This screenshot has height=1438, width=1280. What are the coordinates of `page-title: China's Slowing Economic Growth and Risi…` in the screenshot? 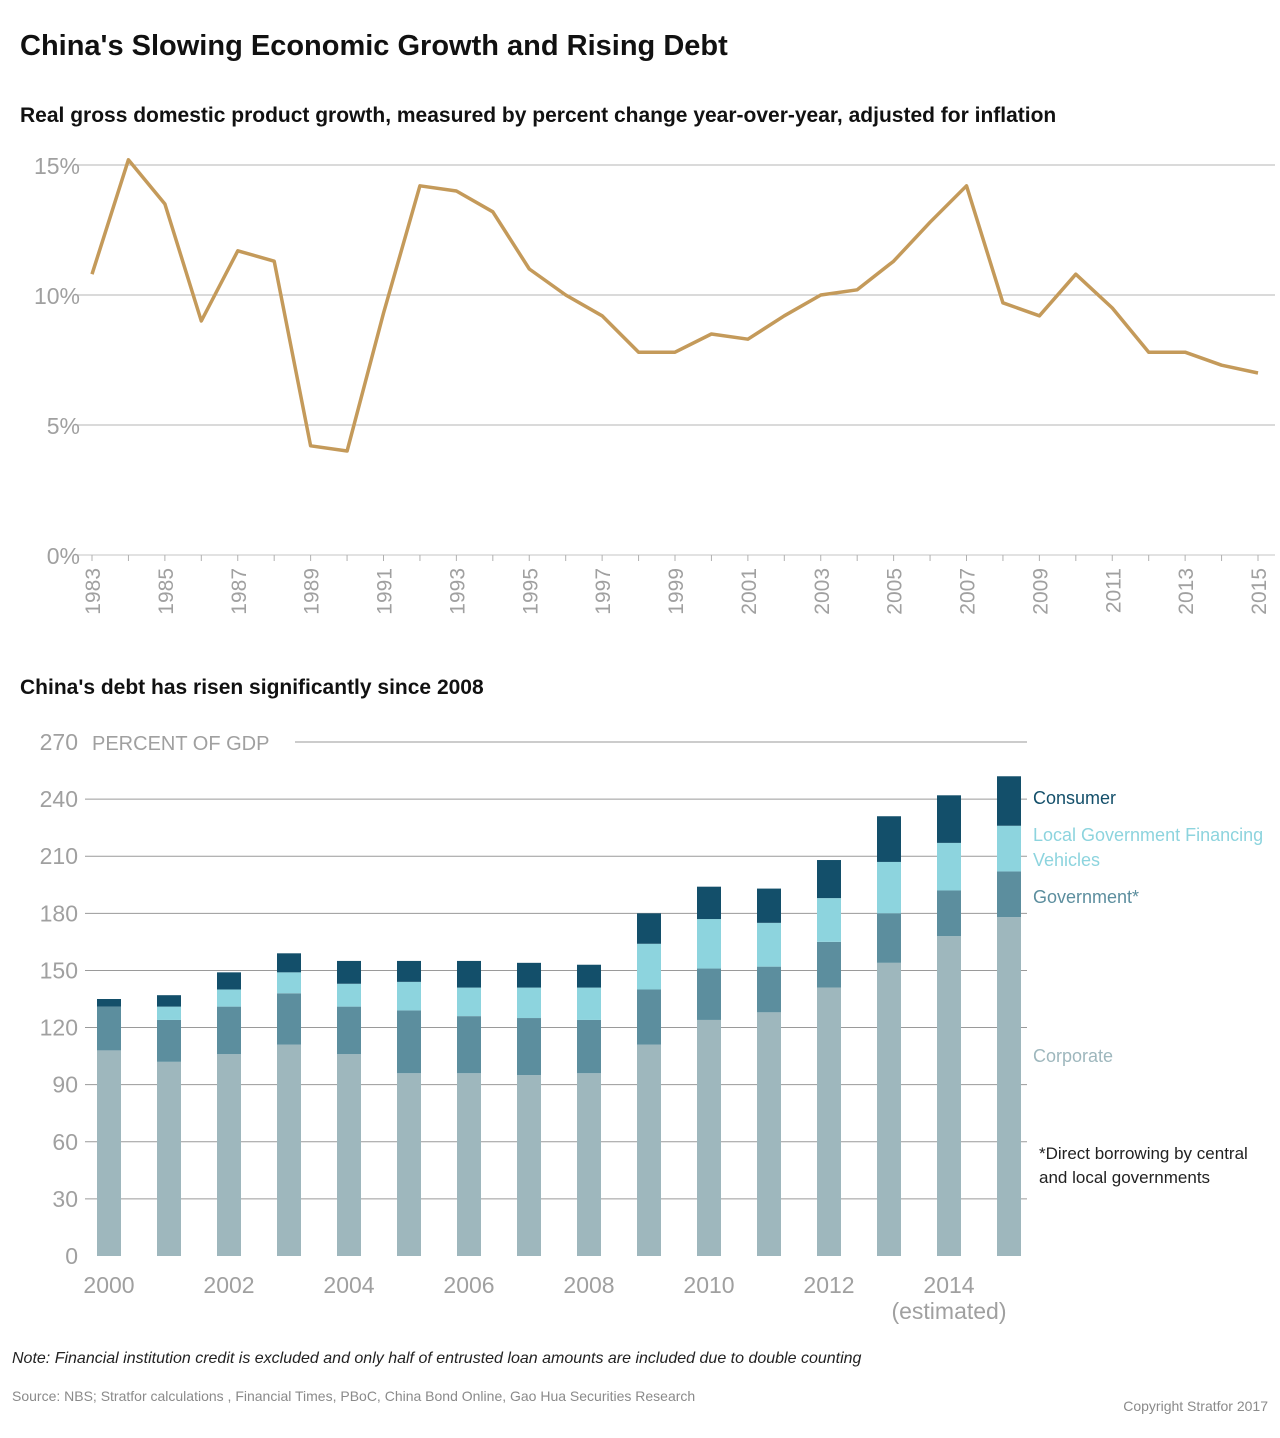 It's located at (374, 46).